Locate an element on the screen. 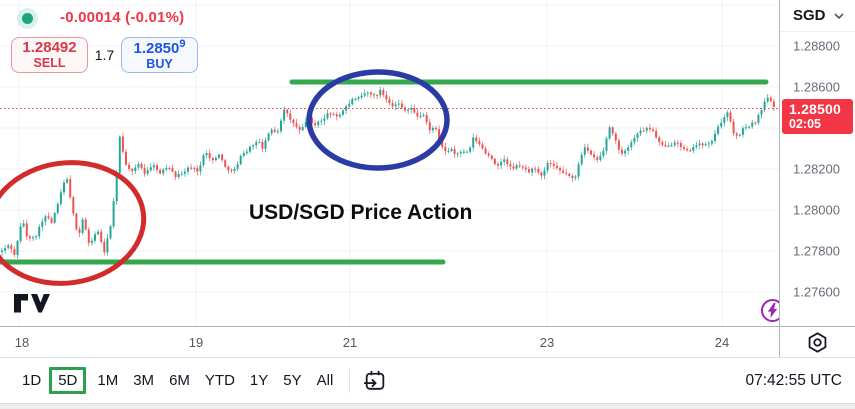 The width and height of the screenshot is (855, 409). price-tick: 1.28000 is located at coordinates (816, 210).